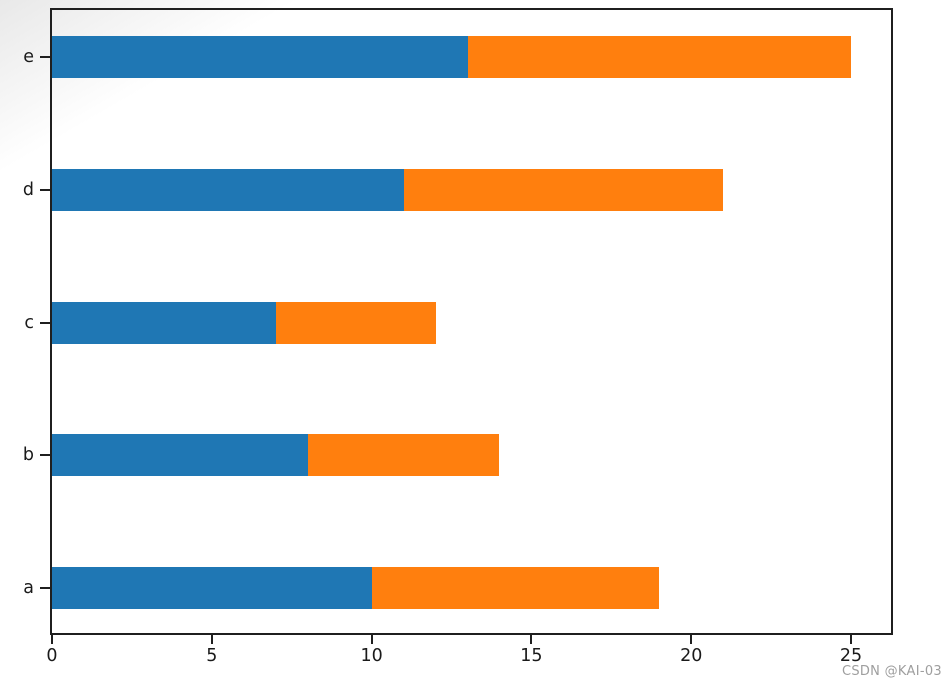  What do you see at coordinates (28, 189) in the screenshot?
I see `ytick-label-d: d` at bounding box center [28, 189].